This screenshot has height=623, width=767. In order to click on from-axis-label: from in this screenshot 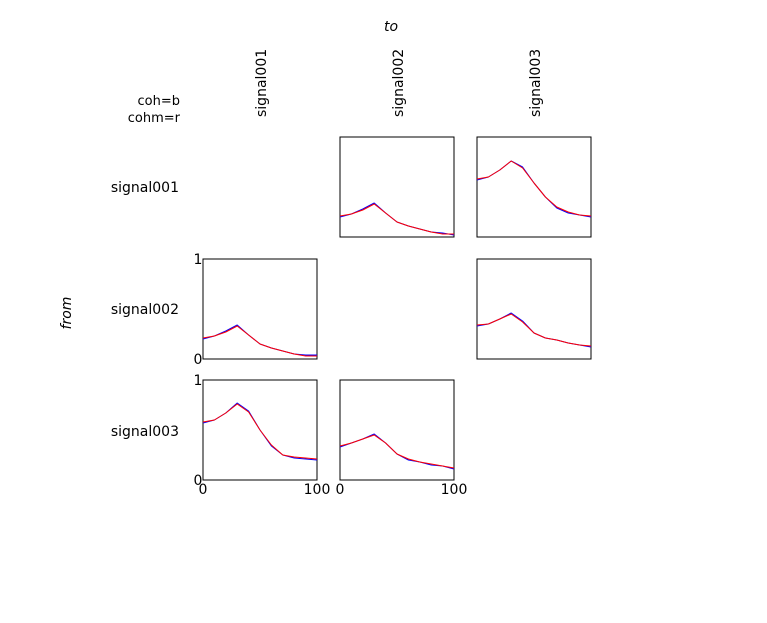, I will do `click(67, 313)`.